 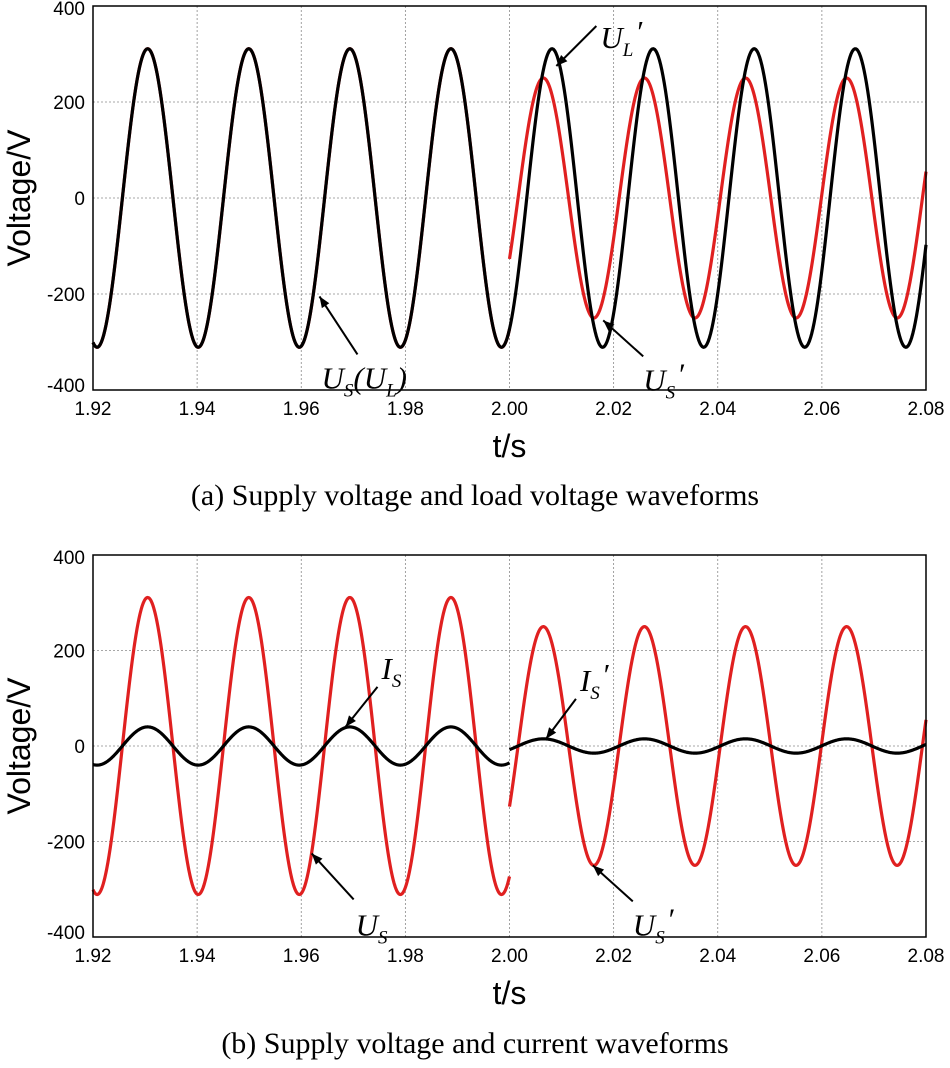 I want to click on annotation-label-us: US, so click(x=372, y=927).